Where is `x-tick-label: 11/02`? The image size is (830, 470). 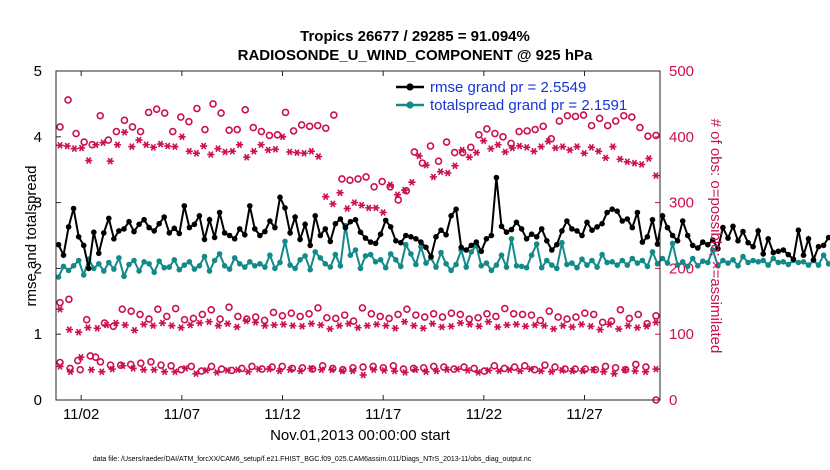
x-tick-label: 11/02 is located at coordinates (81, 414).